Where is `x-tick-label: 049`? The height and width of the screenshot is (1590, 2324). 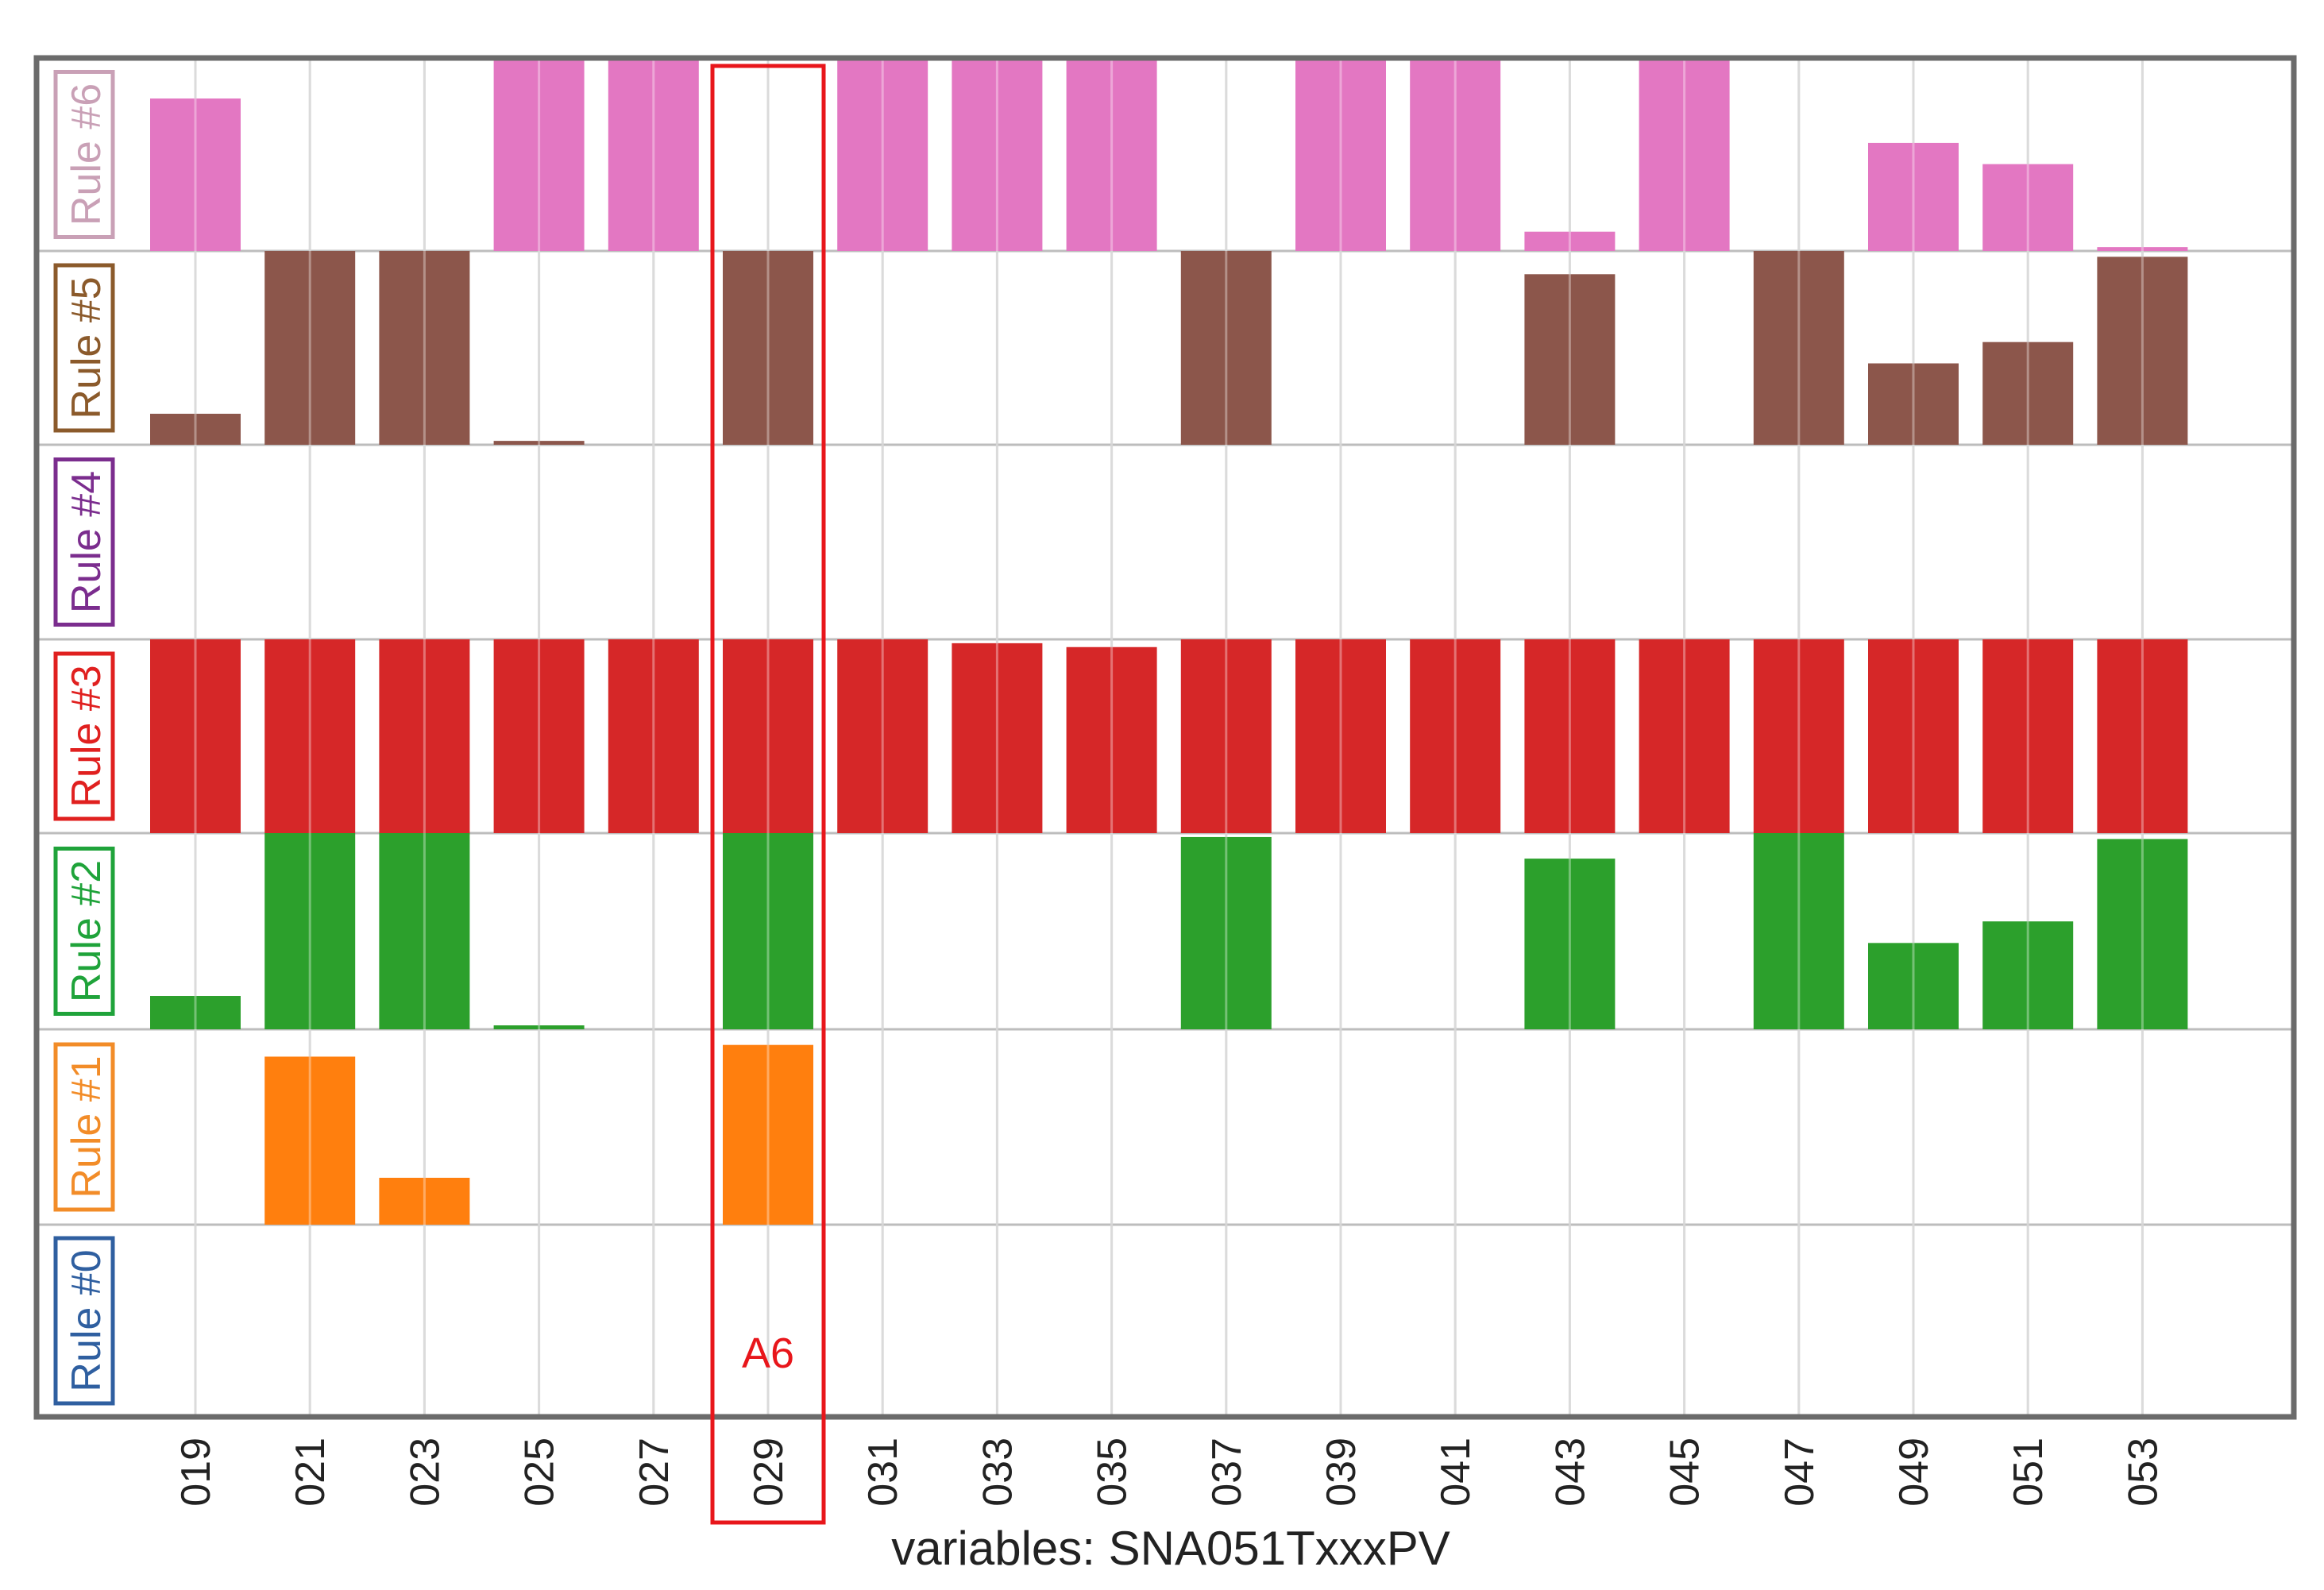 x-tick-label: 049 is located at coordinates (1914, 1472).